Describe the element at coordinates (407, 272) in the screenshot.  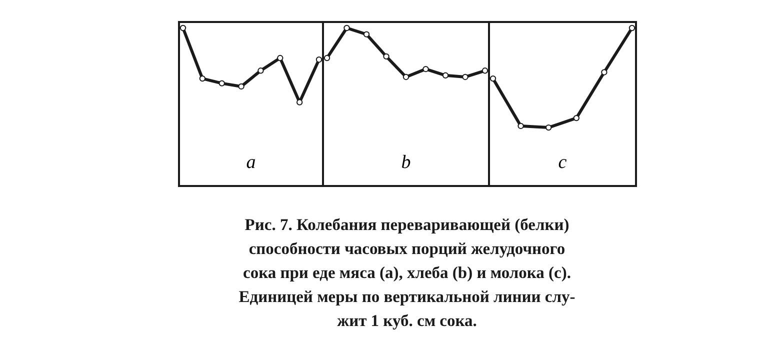
I see `text: Рис. 7. Колебания переваривающей (белки) способности часовых порций желудочного сока при еде мяса (a), хлеба (b) и молока (c). Единицей меры по вертикальной линии слу- жит 1 куб. см сока.` at that location.